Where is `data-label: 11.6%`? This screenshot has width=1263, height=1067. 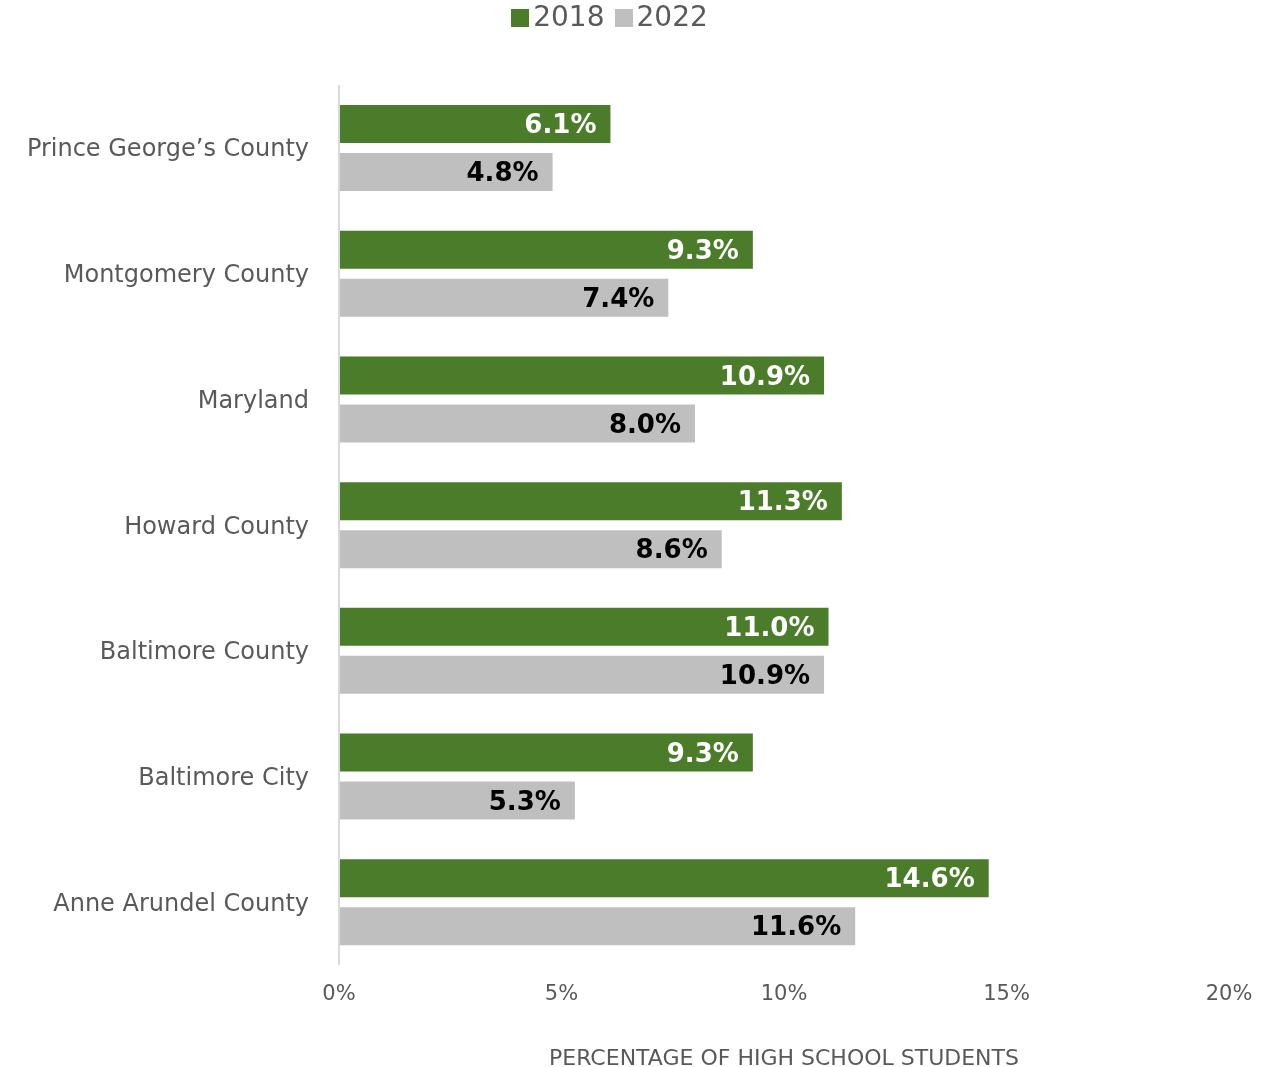
data-label: 11.6% is located at coordinates (796, 926).